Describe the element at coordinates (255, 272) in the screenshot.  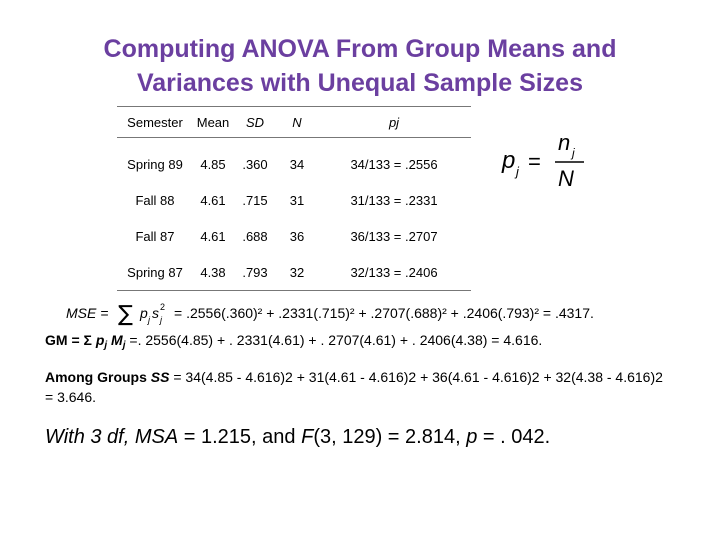
I see `cell-sd: .793` at that location.